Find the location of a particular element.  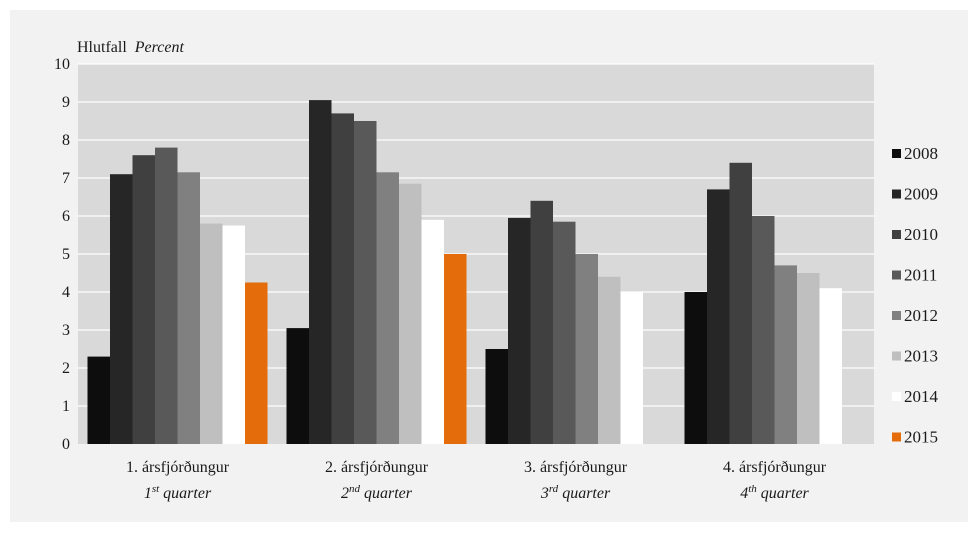

legend-label-2013: 2013 is located at coordinates (921, 356).